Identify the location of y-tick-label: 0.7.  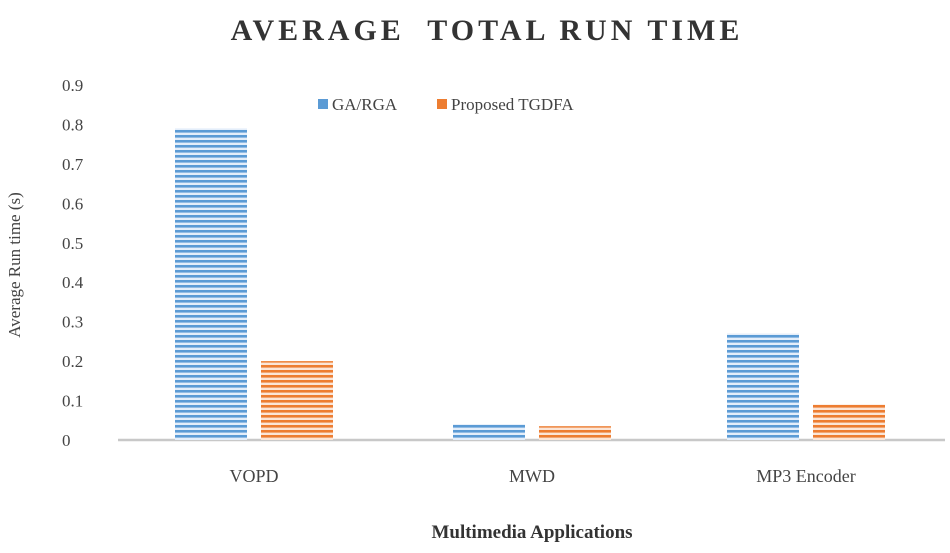
(73, 164).